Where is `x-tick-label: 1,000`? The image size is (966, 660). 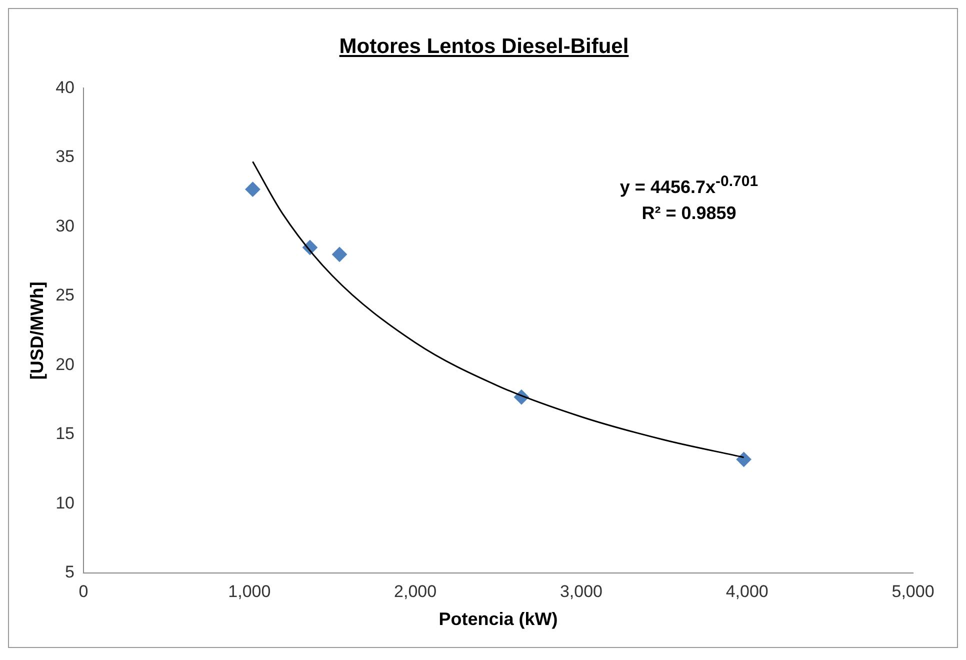 x-tick-label: 1,000 is located at coordinates (249, 591).